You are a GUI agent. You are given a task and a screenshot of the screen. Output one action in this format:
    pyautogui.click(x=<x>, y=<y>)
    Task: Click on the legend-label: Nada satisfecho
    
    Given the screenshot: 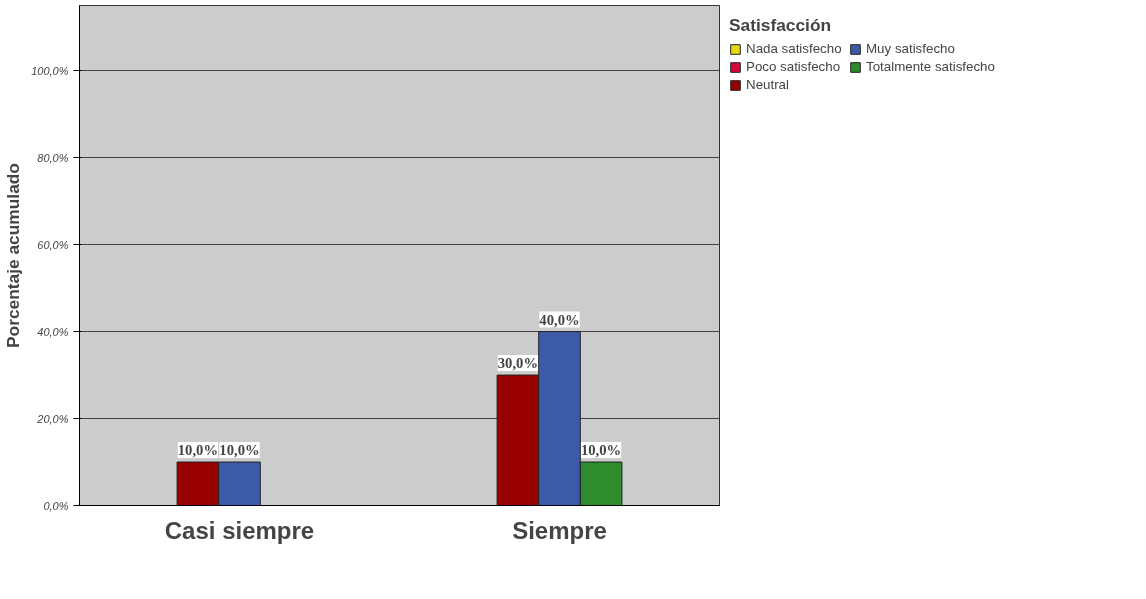 What is the action you would take?
    pyautogui.click(x=794, y=48)
    